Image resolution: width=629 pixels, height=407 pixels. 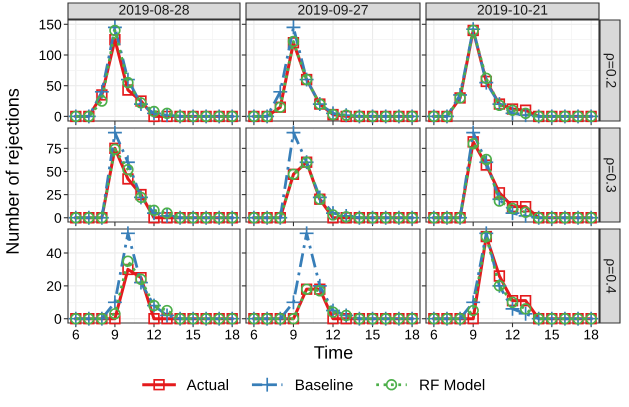 What do you see at coordinates (14, 171) in the screenshot?
I see `y-axis-title: Number of rejections` at bounding box center [14, 171].